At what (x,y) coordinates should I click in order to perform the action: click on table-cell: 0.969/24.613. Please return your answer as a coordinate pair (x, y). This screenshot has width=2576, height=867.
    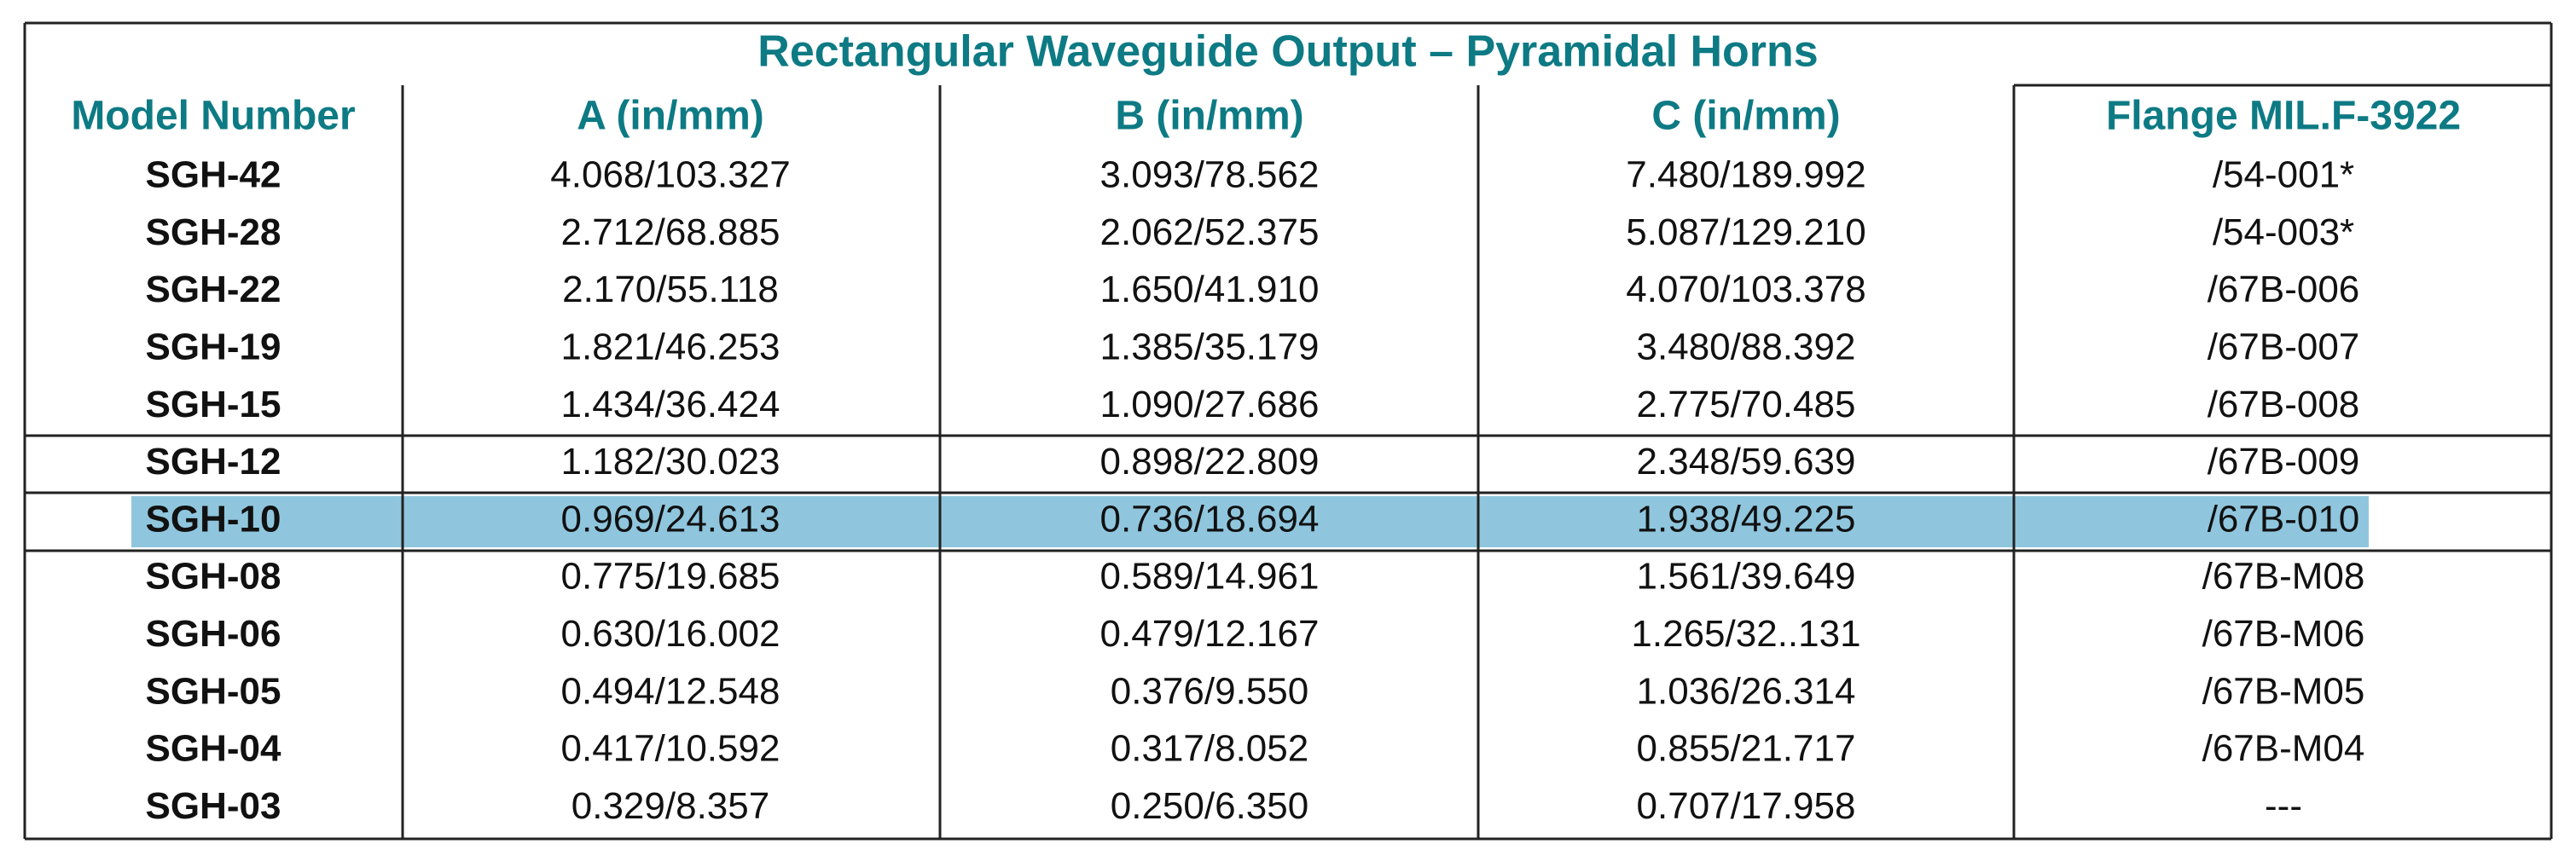
    Looking at the image, I should click on (670, 519).